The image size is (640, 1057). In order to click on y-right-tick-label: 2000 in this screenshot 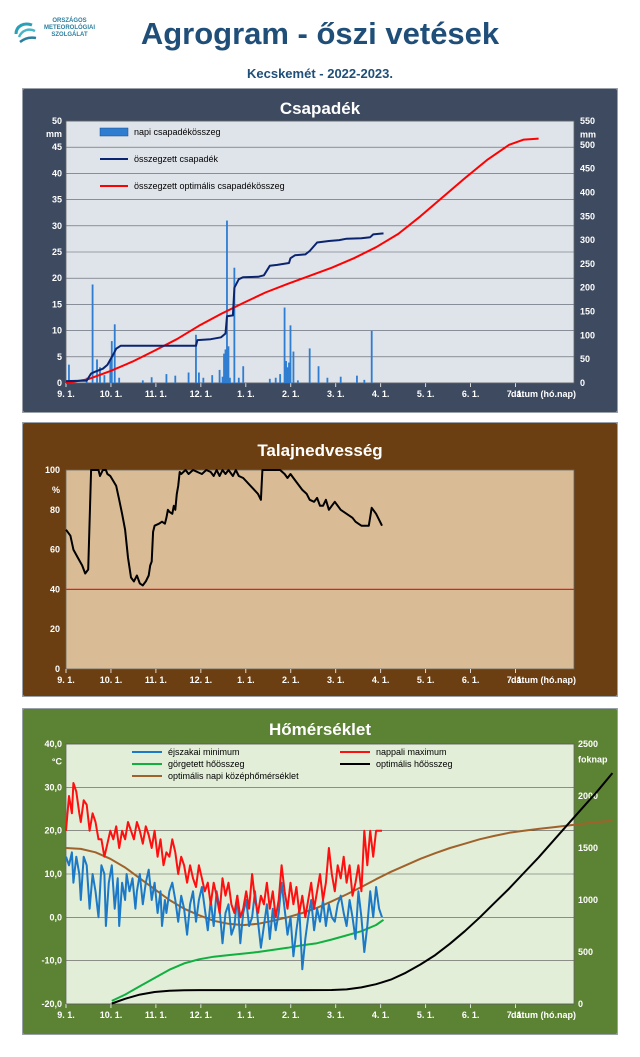, I will do `click(588, 796)`.